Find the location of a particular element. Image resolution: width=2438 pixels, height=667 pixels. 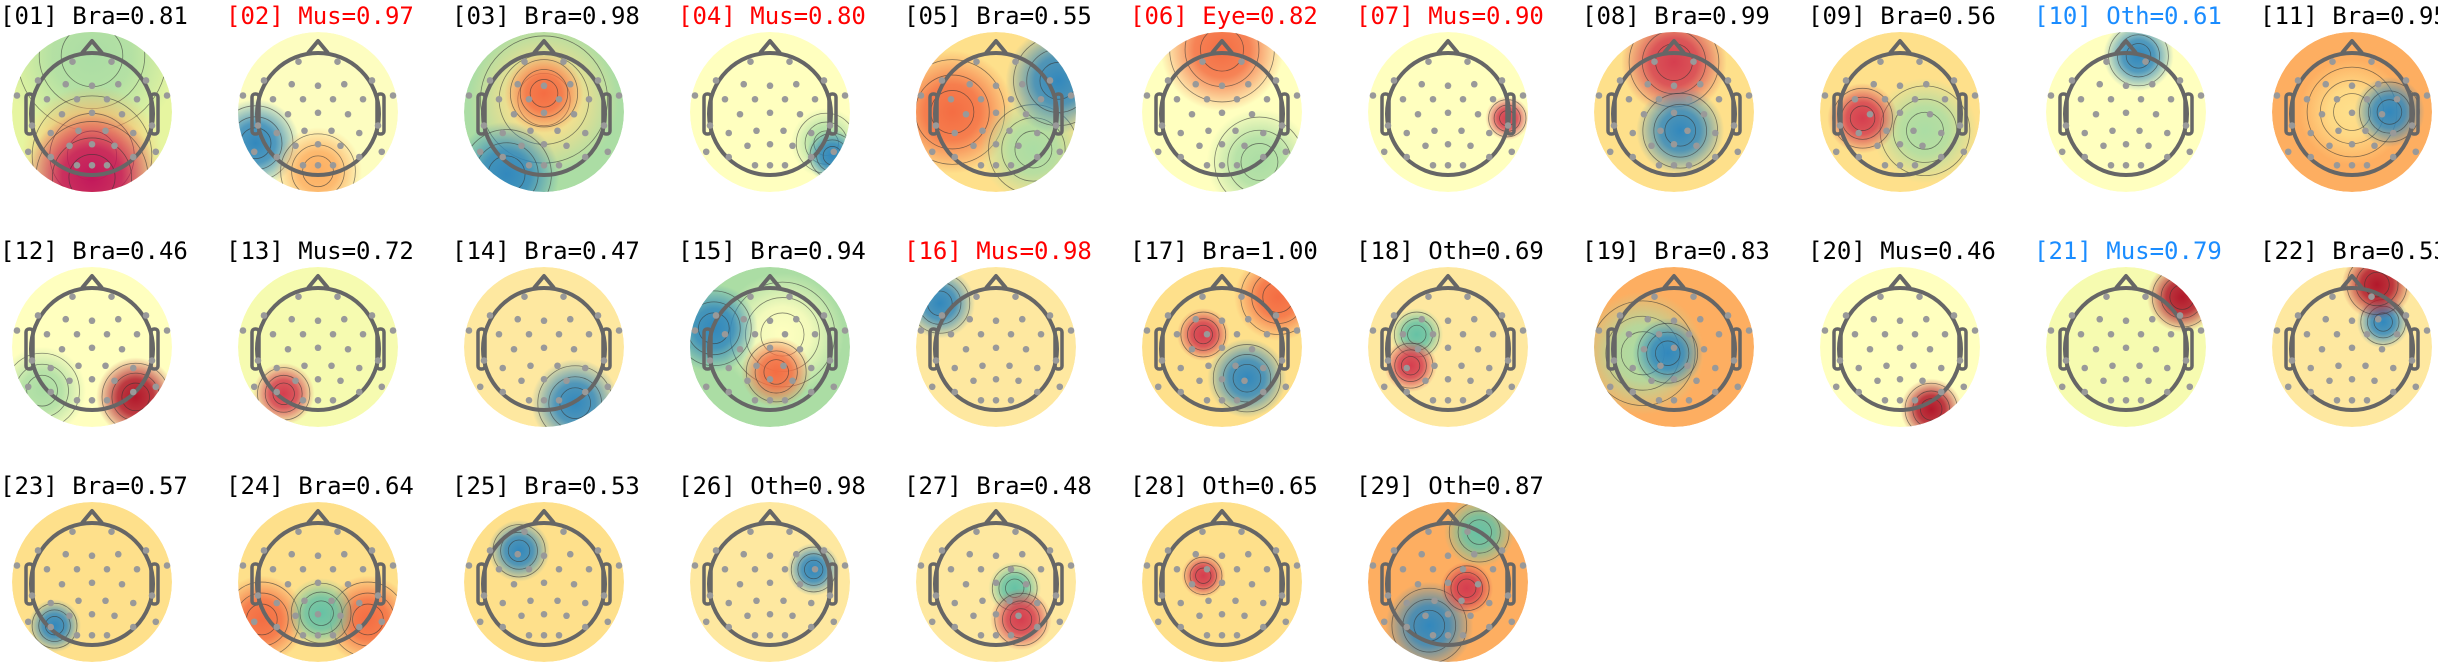

head-outline is located at coordinates (2126, 349).